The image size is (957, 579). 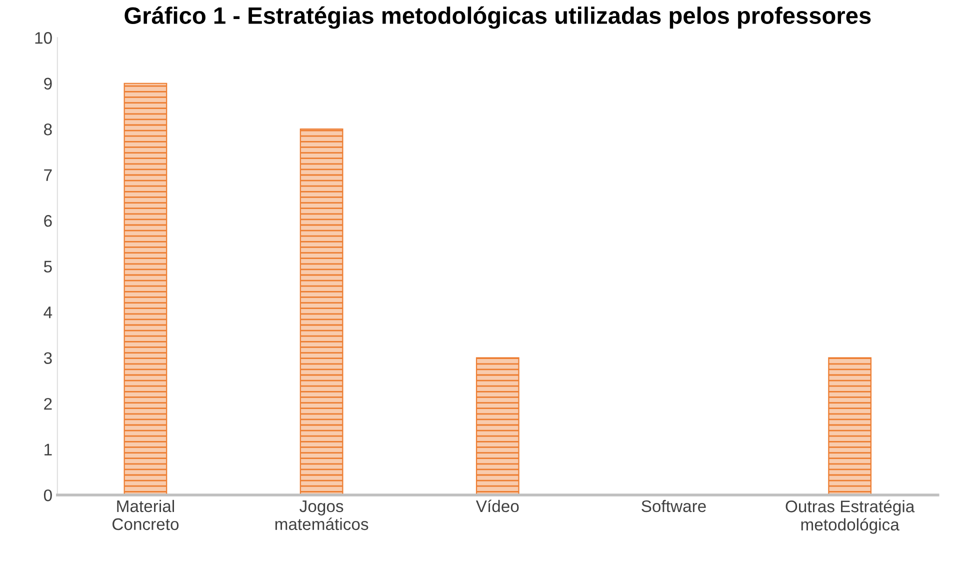 I want to click on x-tick-label: Software, so click(x=674, y=506).